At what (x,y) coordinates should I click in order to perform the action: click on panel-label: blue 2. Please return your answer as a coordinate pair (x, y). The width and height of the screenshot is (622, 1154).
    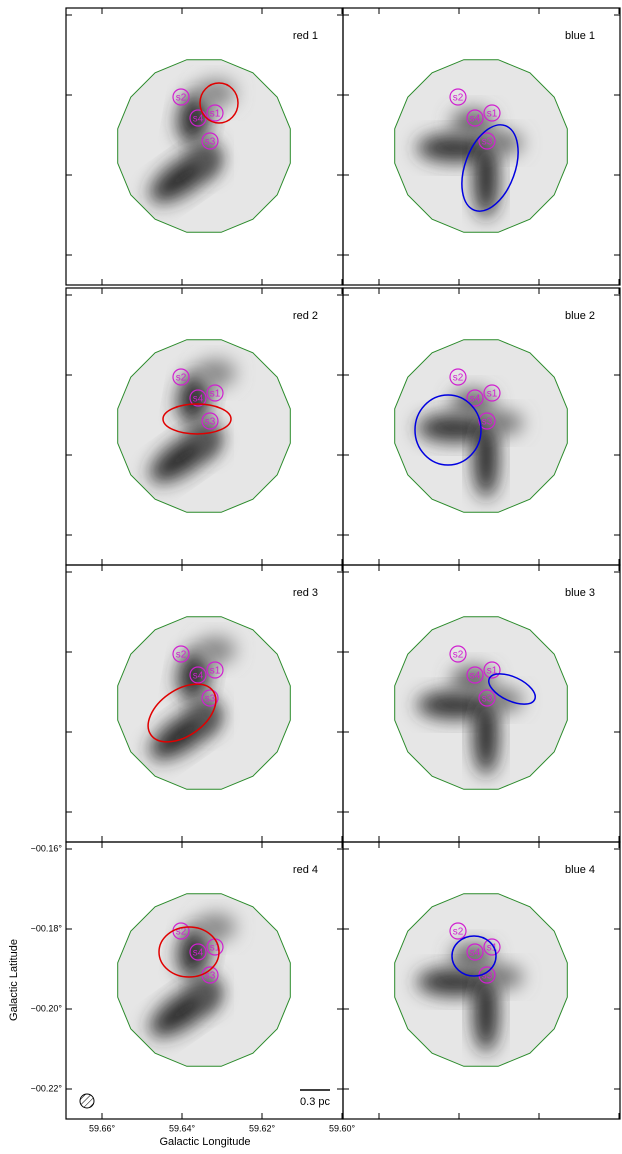
    Looking at the image, I should click on (580, 316).